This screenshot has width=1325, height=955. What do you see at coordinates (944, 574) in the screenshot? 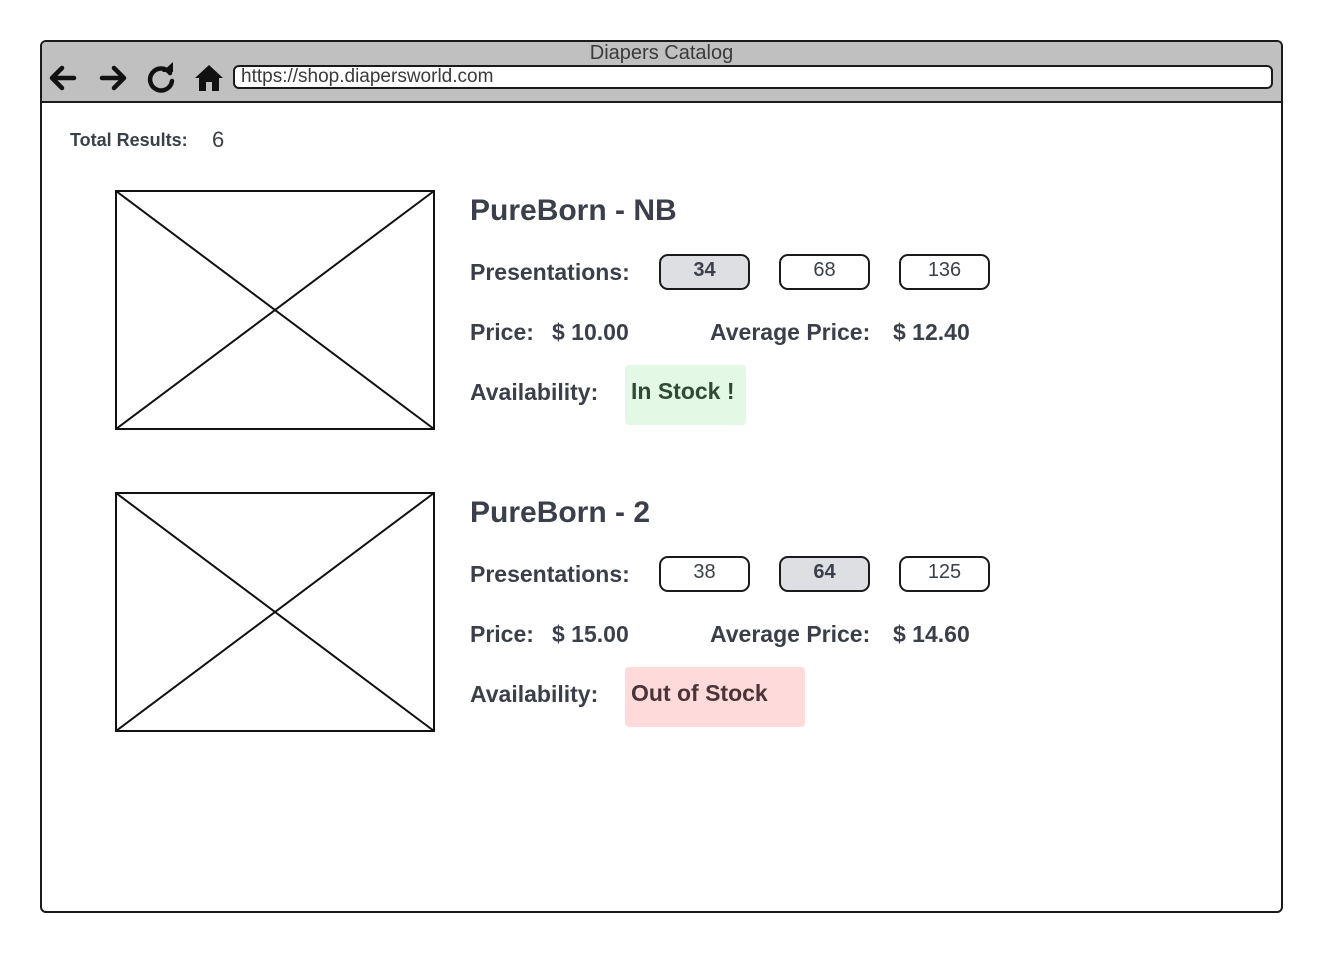
I see `presentation-option: 125` at bounding box center [944, 574].